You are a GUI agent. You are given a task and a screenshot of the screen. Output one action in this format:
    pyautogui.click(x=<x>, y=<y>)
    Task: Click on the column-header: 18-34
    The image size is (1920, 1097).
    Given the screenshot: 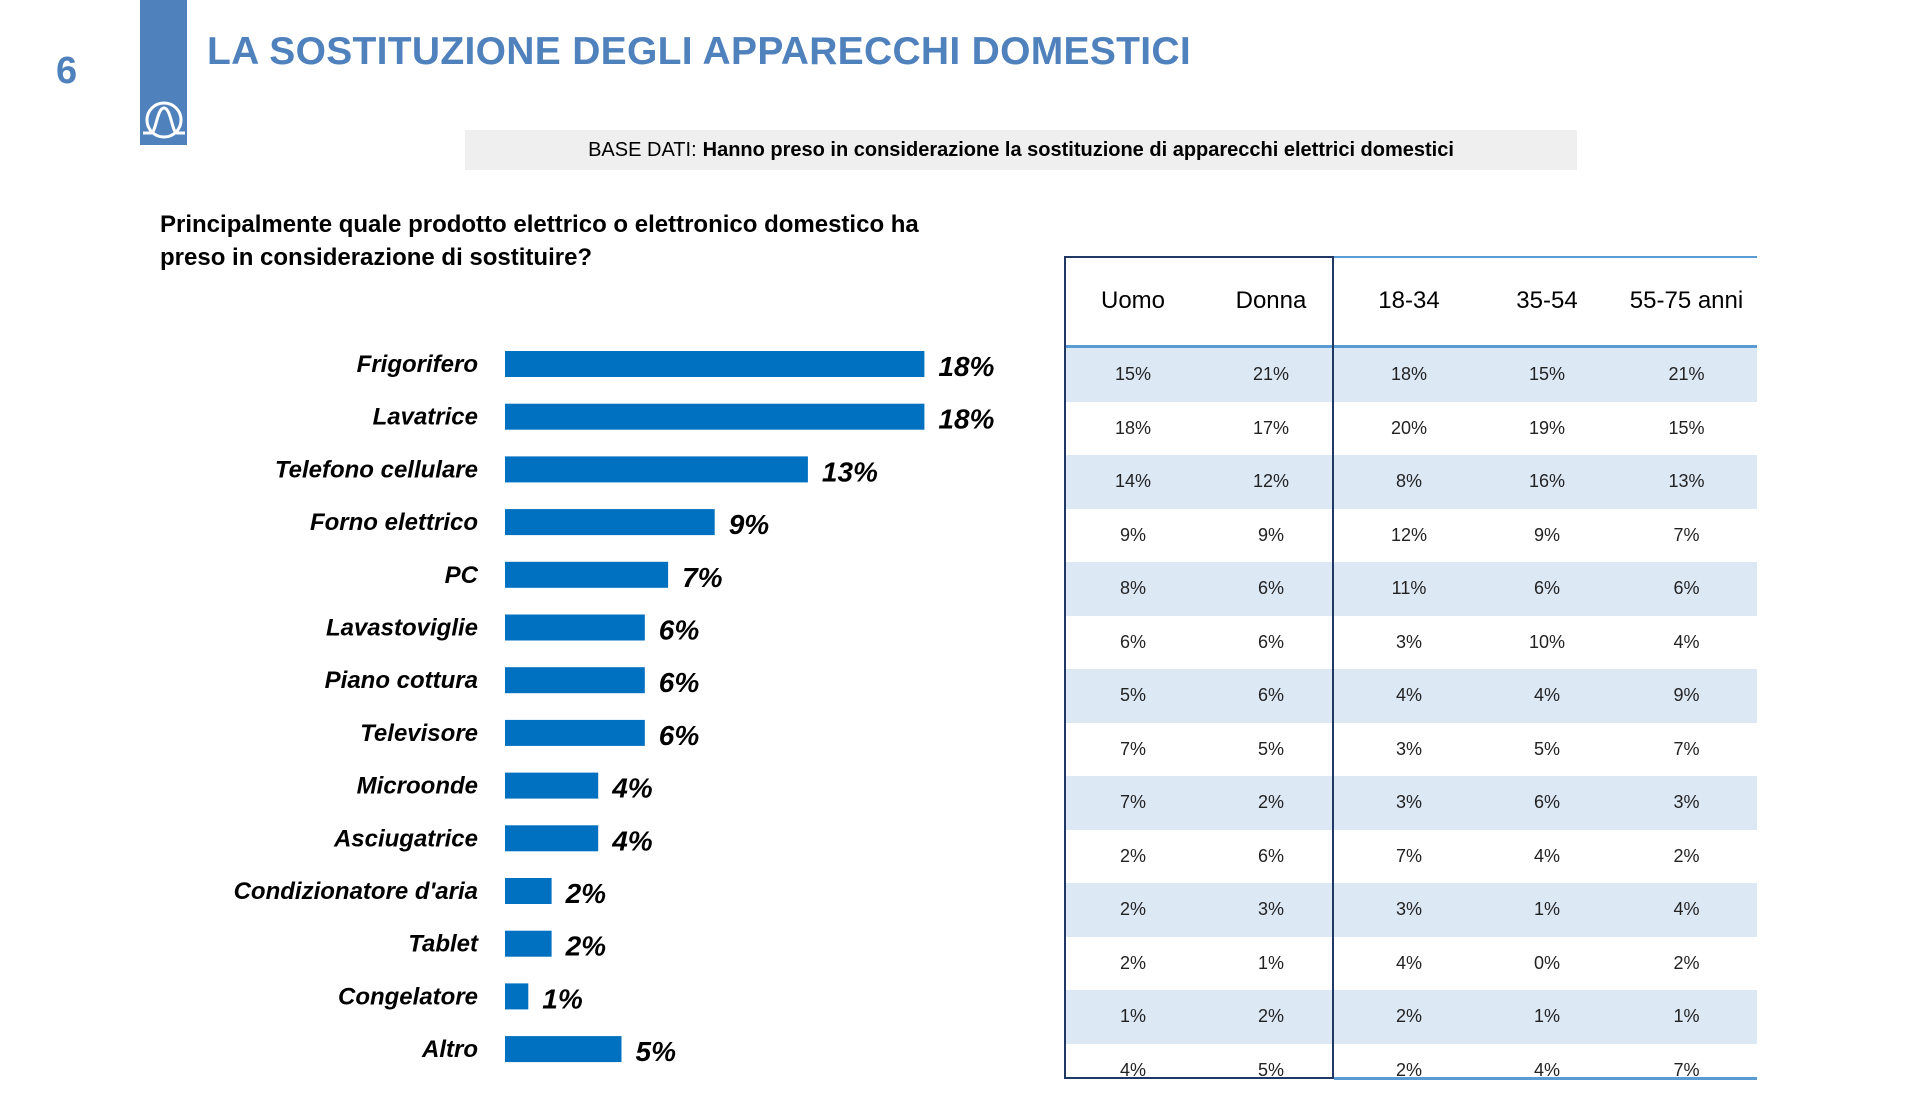 What is the action you would take?
    pyautogui.click(x=1409, y=301)
    